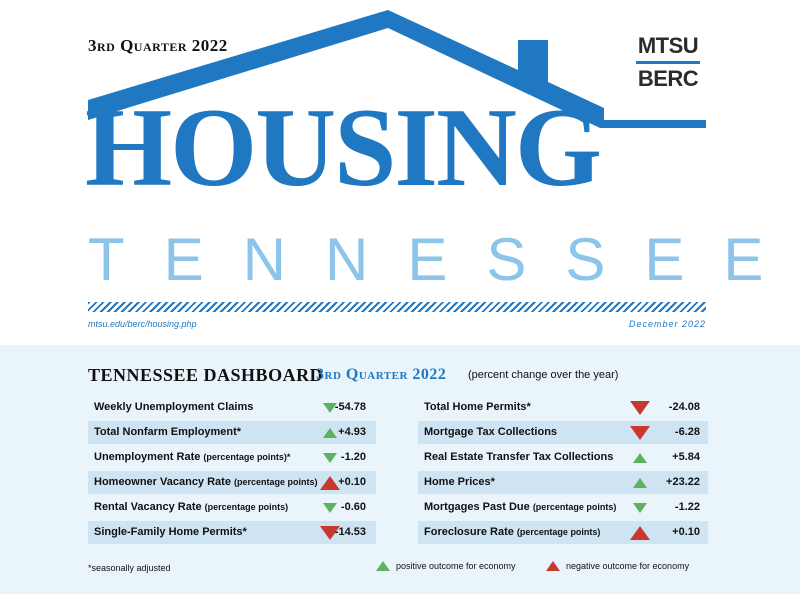 This screenshot has width=800, height=594. What do you see at coordinates (456, 566) in the screenshot?
I see `legend-positive-label: positive outcome for economy` at bounding box center [456, 566].